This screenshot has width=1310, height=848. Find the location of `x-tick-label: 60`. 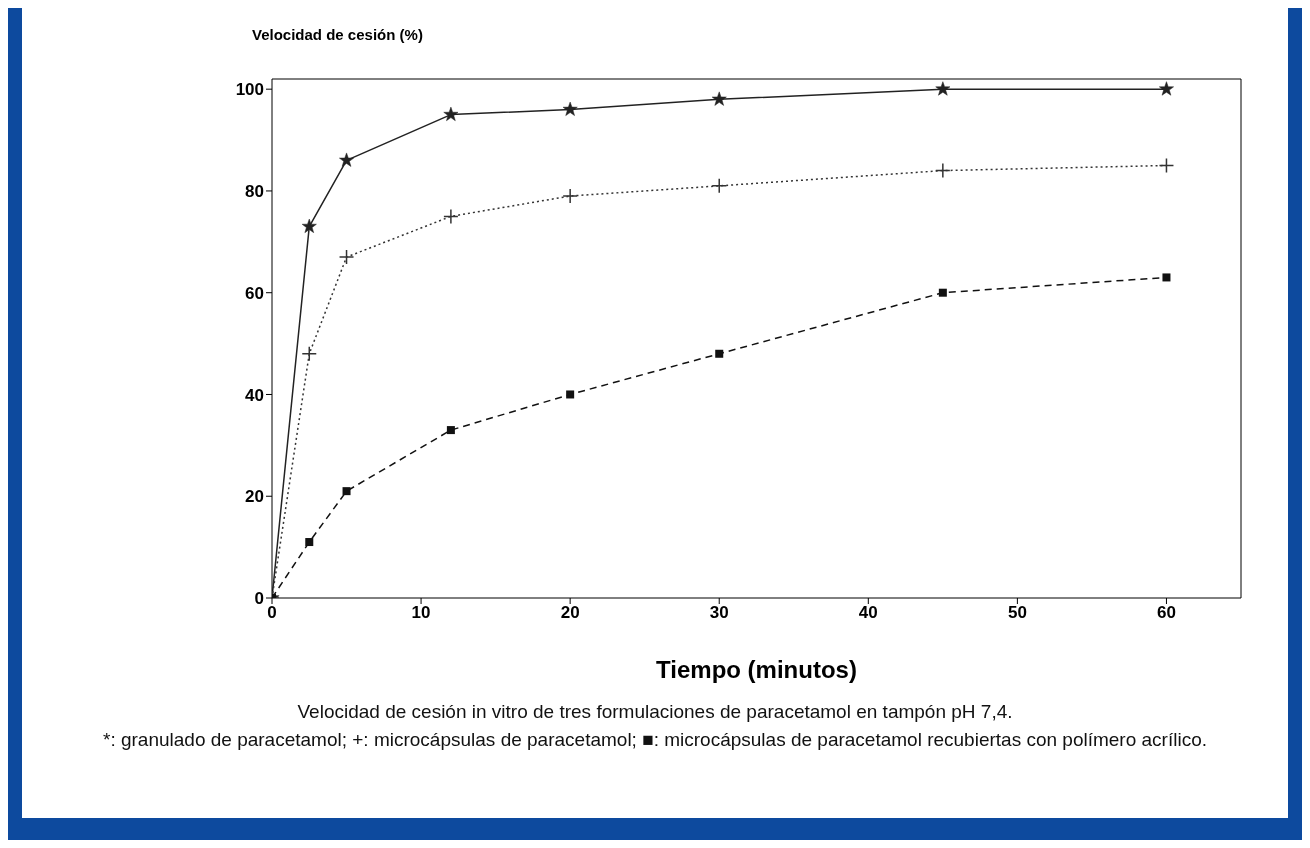

x-tick-label: 60 is located at coordinates (1166, 613).